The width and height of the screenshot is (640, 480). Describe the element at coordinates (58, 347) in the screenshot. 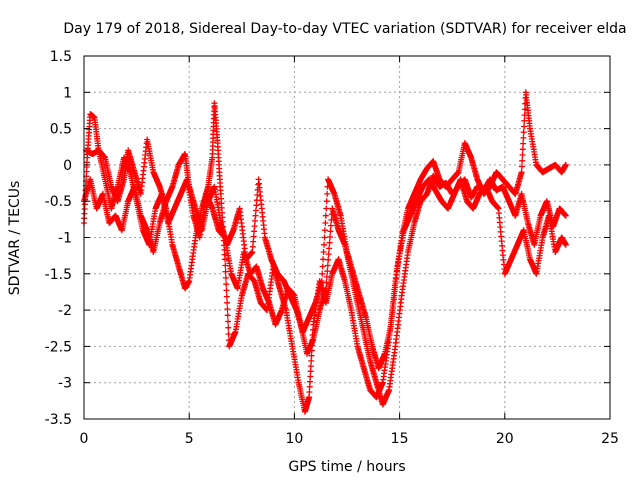

I see `y-tick-label: -2.5` at that location.